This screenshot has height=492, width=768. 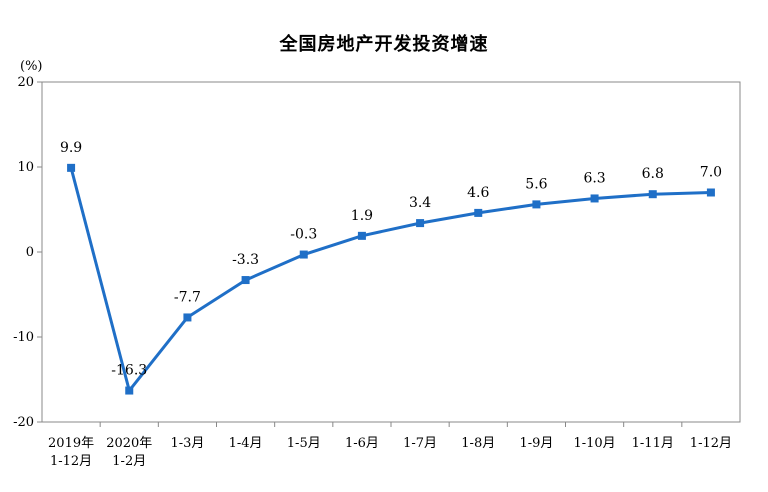 I want to click on data-label: 7.0, so click(x=711, y=173).